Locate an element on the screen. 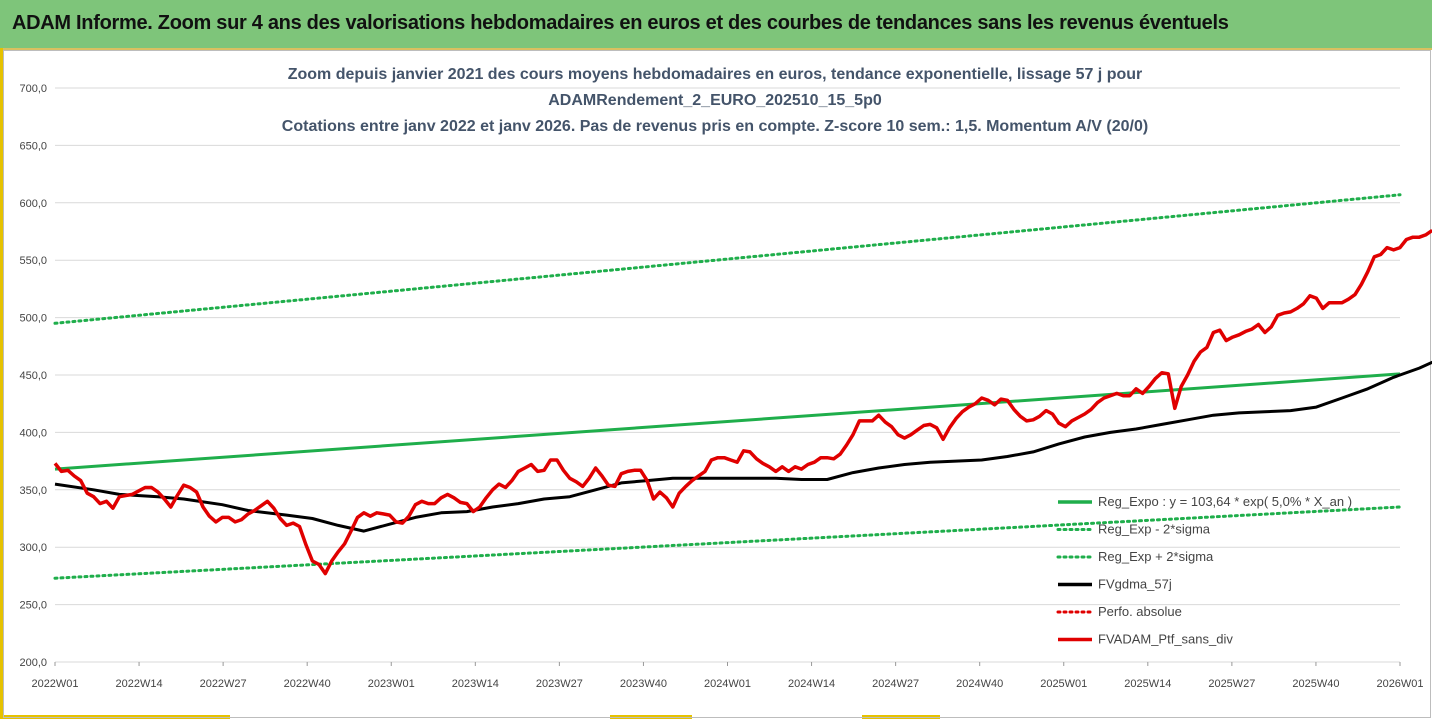 Image resolution: width=1432 pixels, height=719 pixels. x-tick-label: 2025W27 is located at coordinates (1231, 684).